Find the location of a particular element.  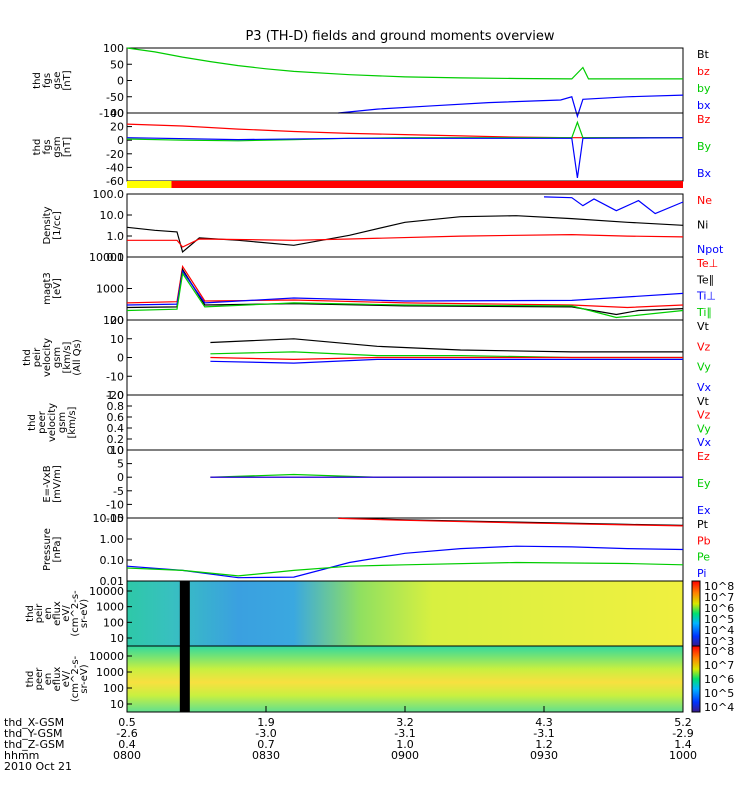

xtick-label-x: 4.3 is located at coordinates (544, 722).